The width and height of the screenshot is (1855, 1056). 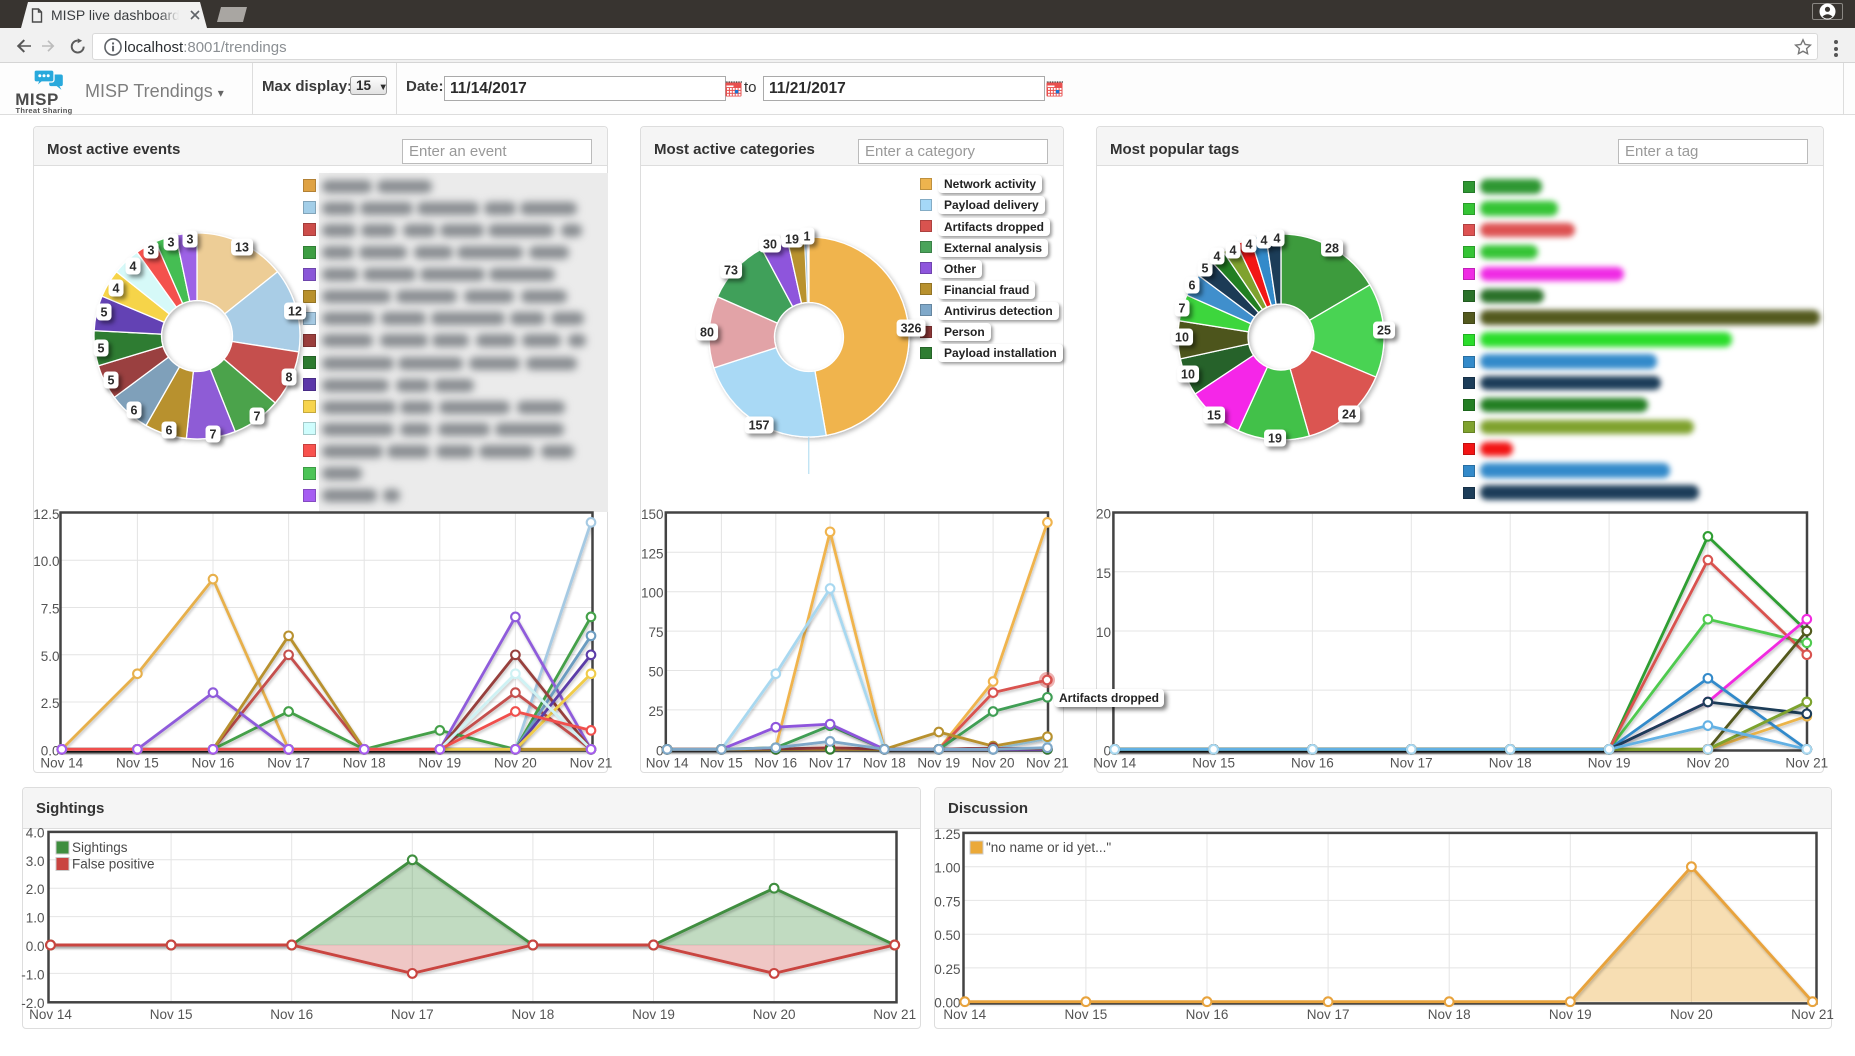 What do you see at coordinates (50, 609) in the screenshot?
I see `svg-text: 7.5` at bounding box center [50, 609].